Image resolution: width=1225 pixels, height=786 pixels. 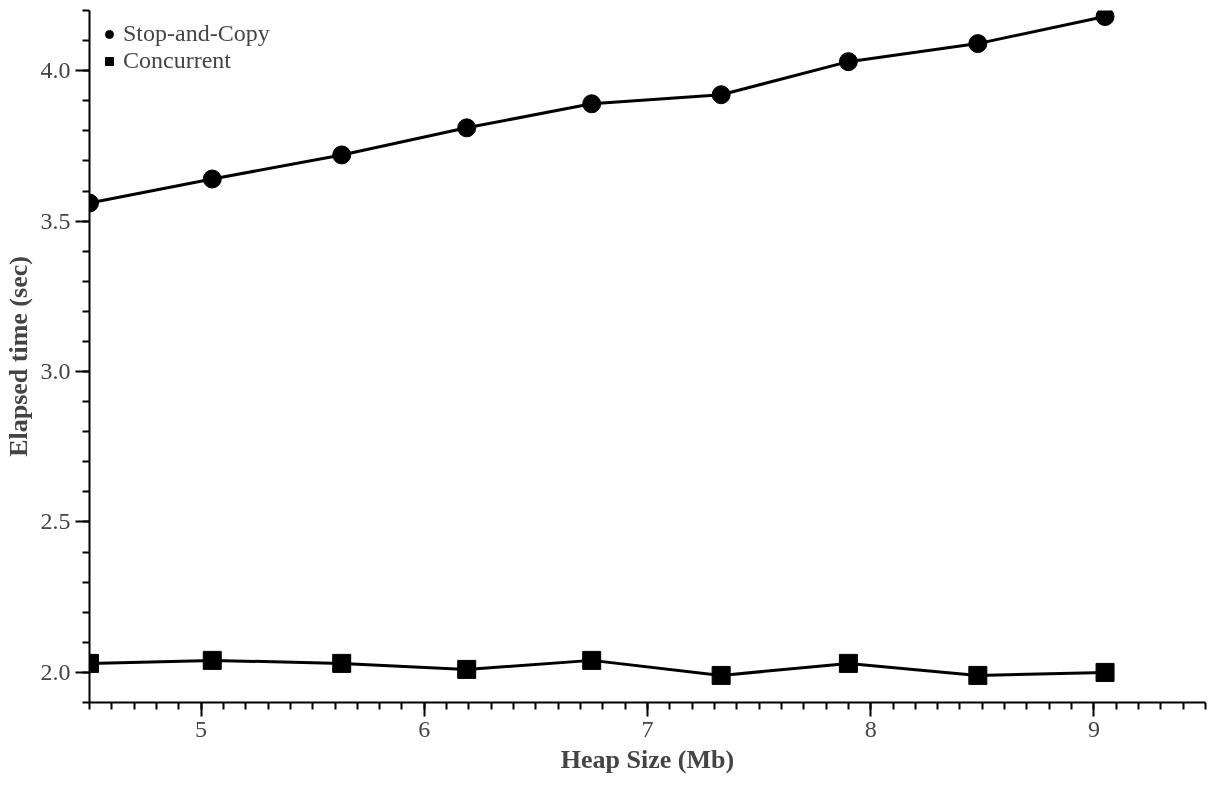 What do you see at coordinates (196, 33) in the screenshot?
I see `legend-label: Stop-and-Copy` at bounding box center [196, 33].